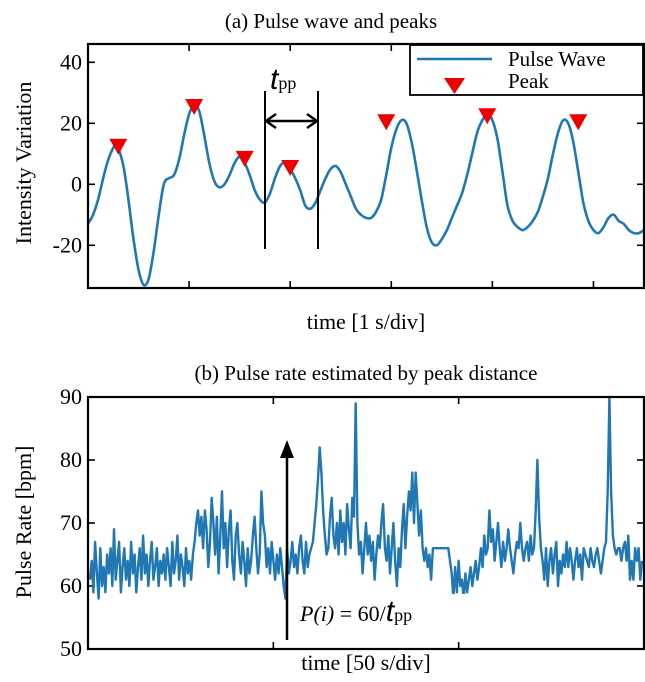  I want to click on chart-a-ytick-label: 20, so click(71, 122).